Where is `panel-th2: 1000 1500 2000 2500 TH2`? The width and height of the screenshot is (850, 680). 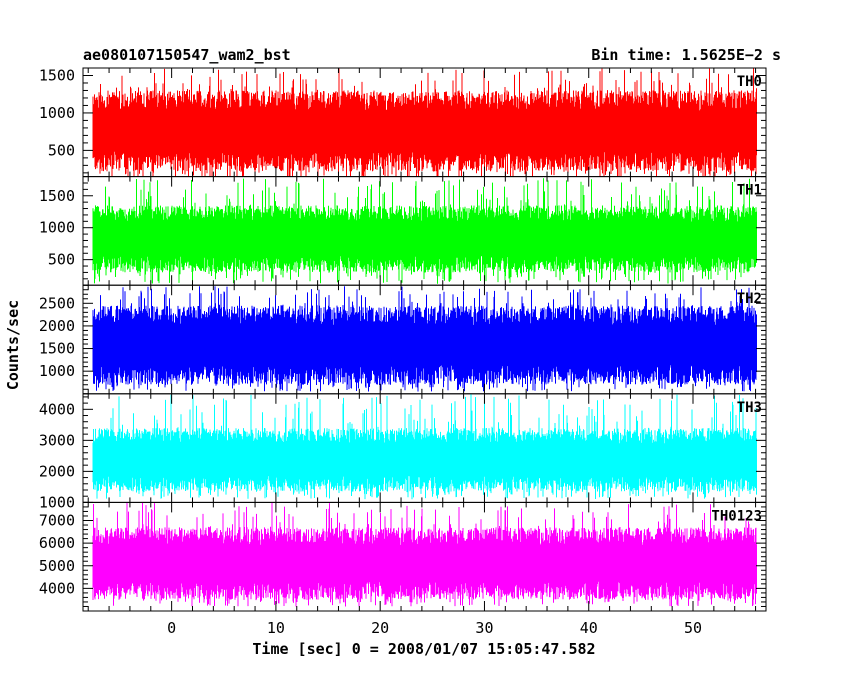 panel-th2: 1000 1500 2000 2500 TH2 is located at coordinates (403, 339).